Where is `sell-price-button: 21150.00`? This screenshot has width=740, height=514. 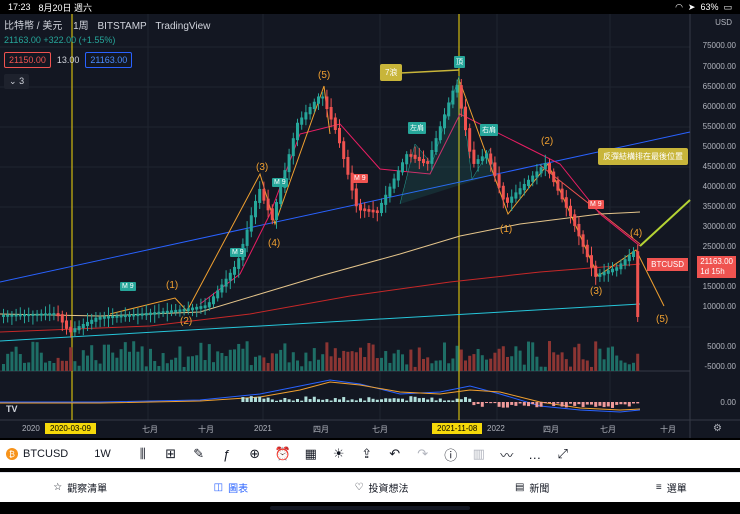 sell-price-button: 21150.00 is located at coordinates (27, 60).